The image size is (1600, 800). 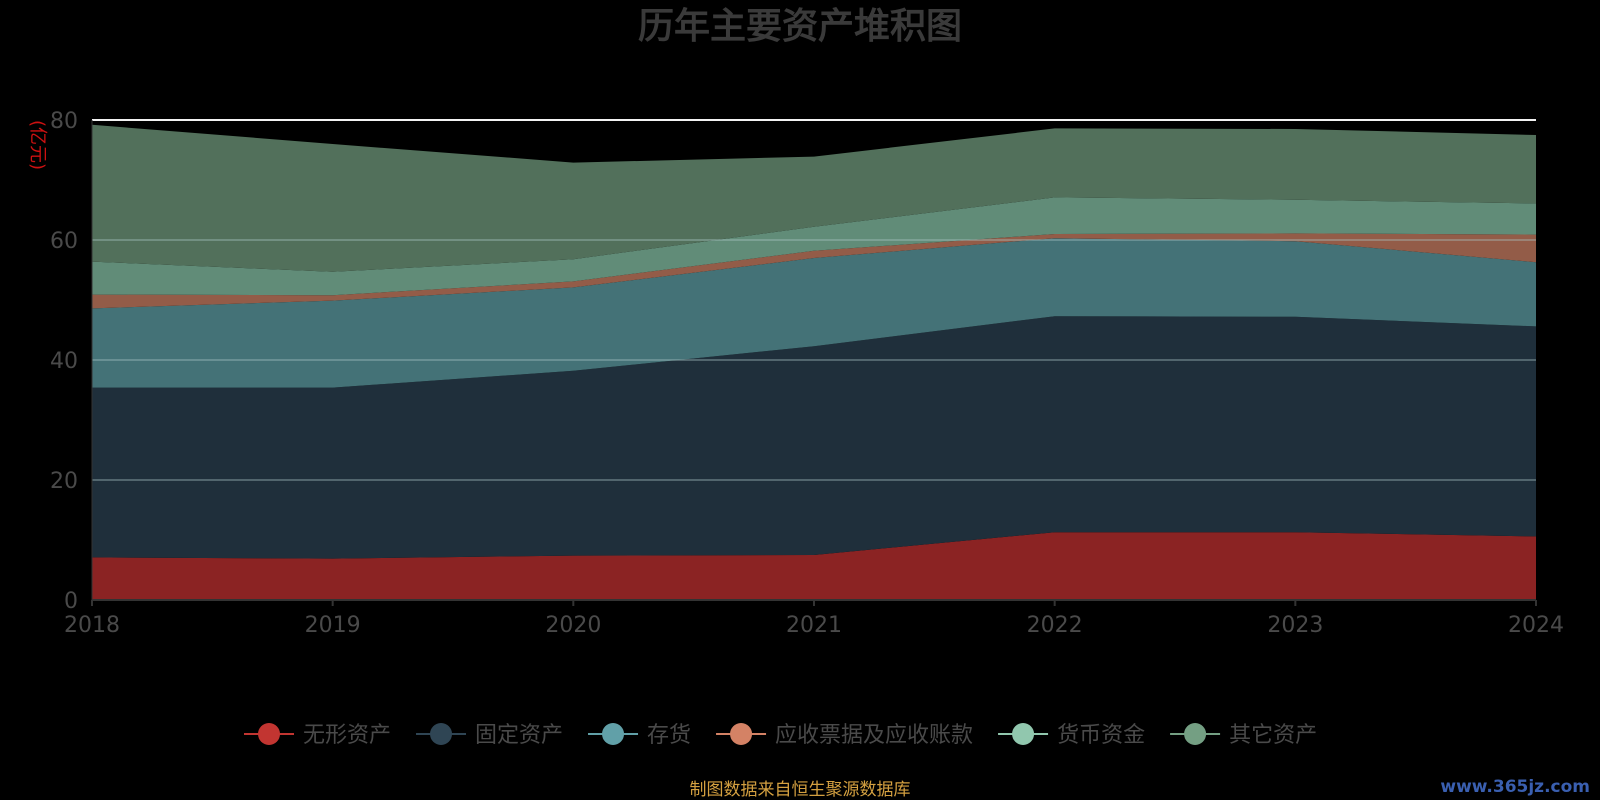 I want to click on y-axis-unit-label: (亿元), so click(x=37, y=145).